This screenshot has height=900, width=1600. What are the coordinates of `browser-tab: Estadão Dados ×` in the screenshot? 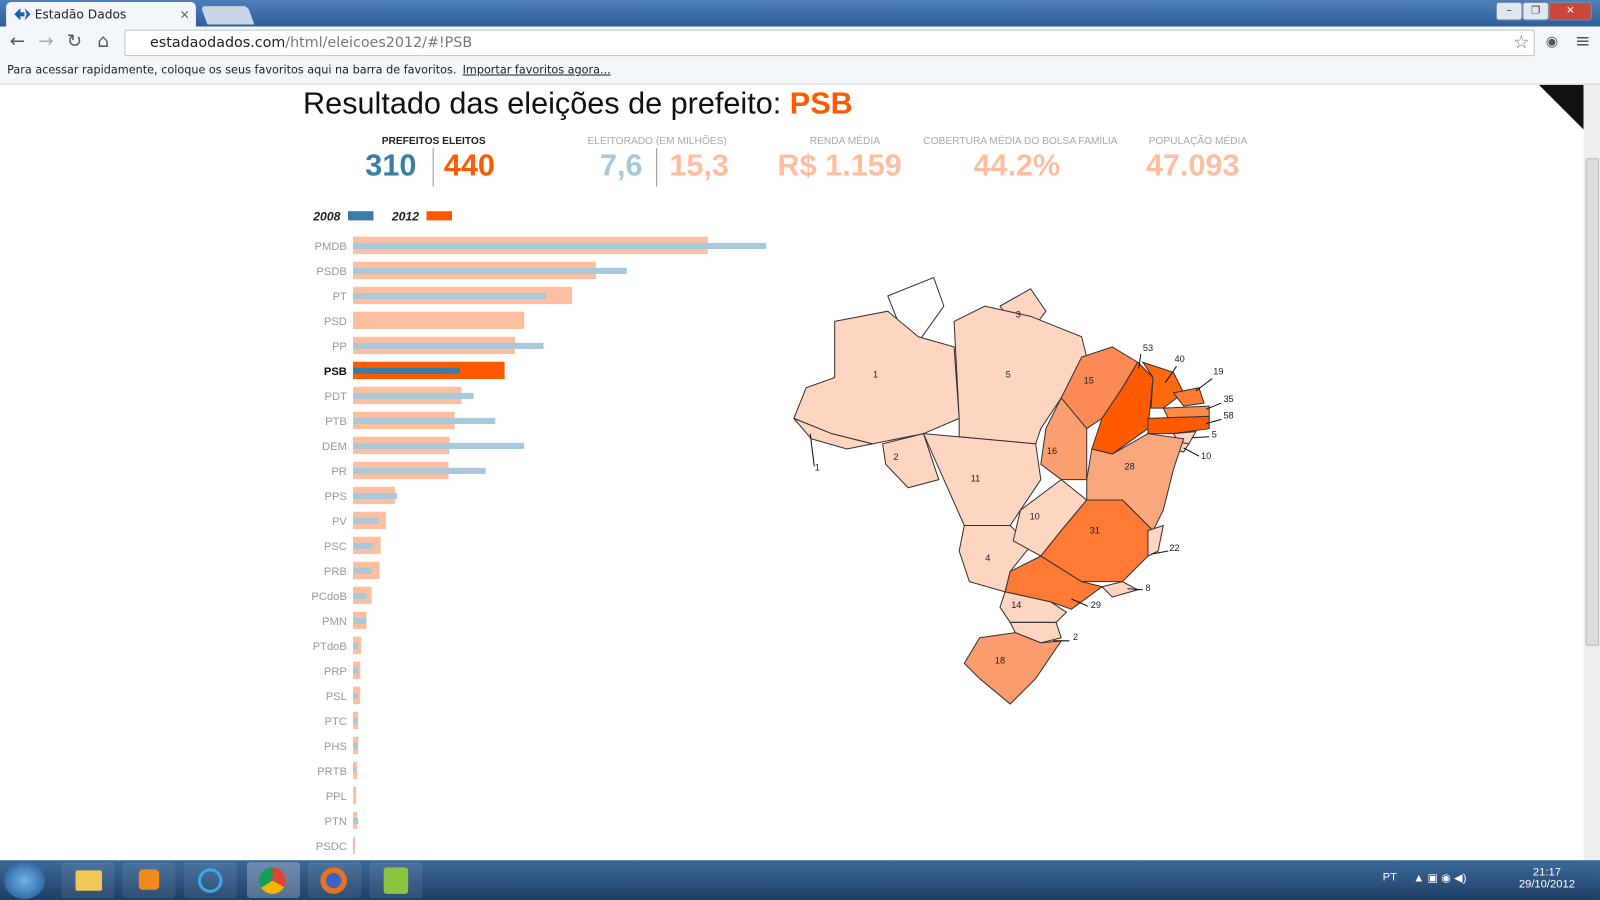 It's located at (101, 14).